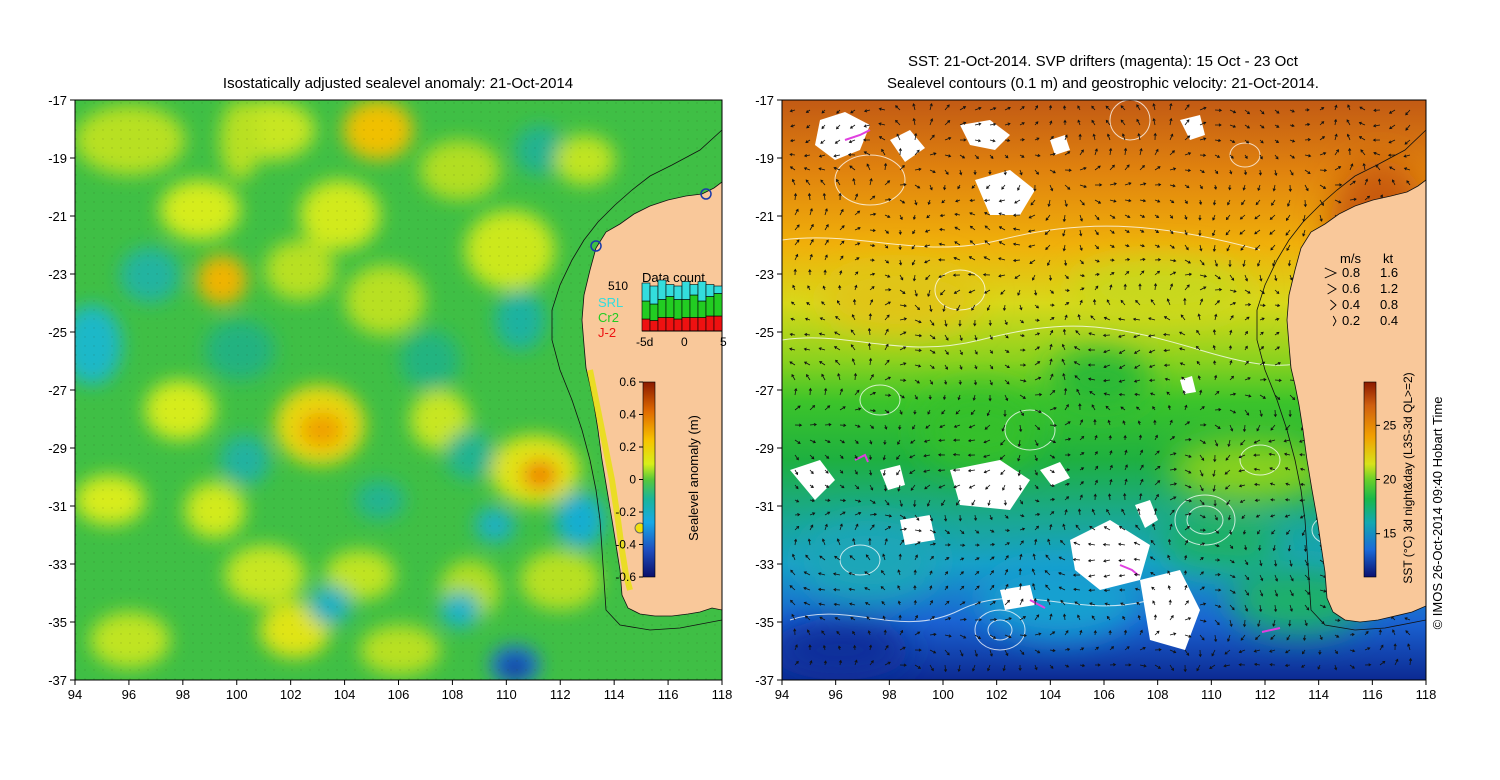 The image size is (1500, 780). Describe the element at coordinates (625, 545) in the screenshot. I see `colorbar-tick-label: -0.4` at that location.